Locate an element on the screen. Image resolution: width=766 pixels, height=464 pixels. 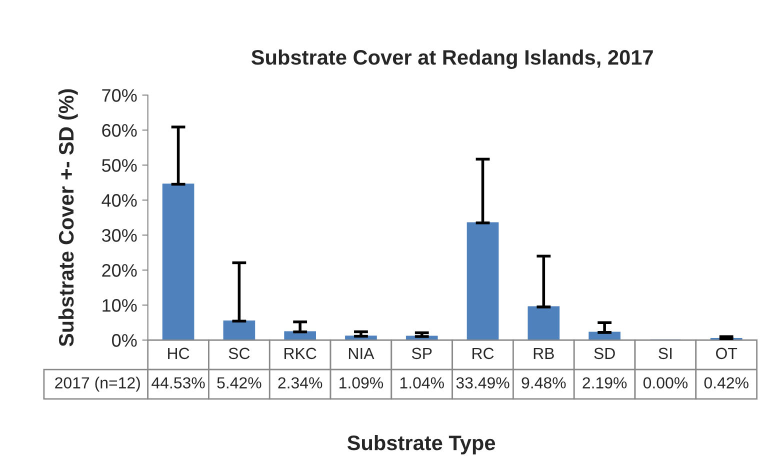
data-label: 1.04% is located at coordinates (422, 382).